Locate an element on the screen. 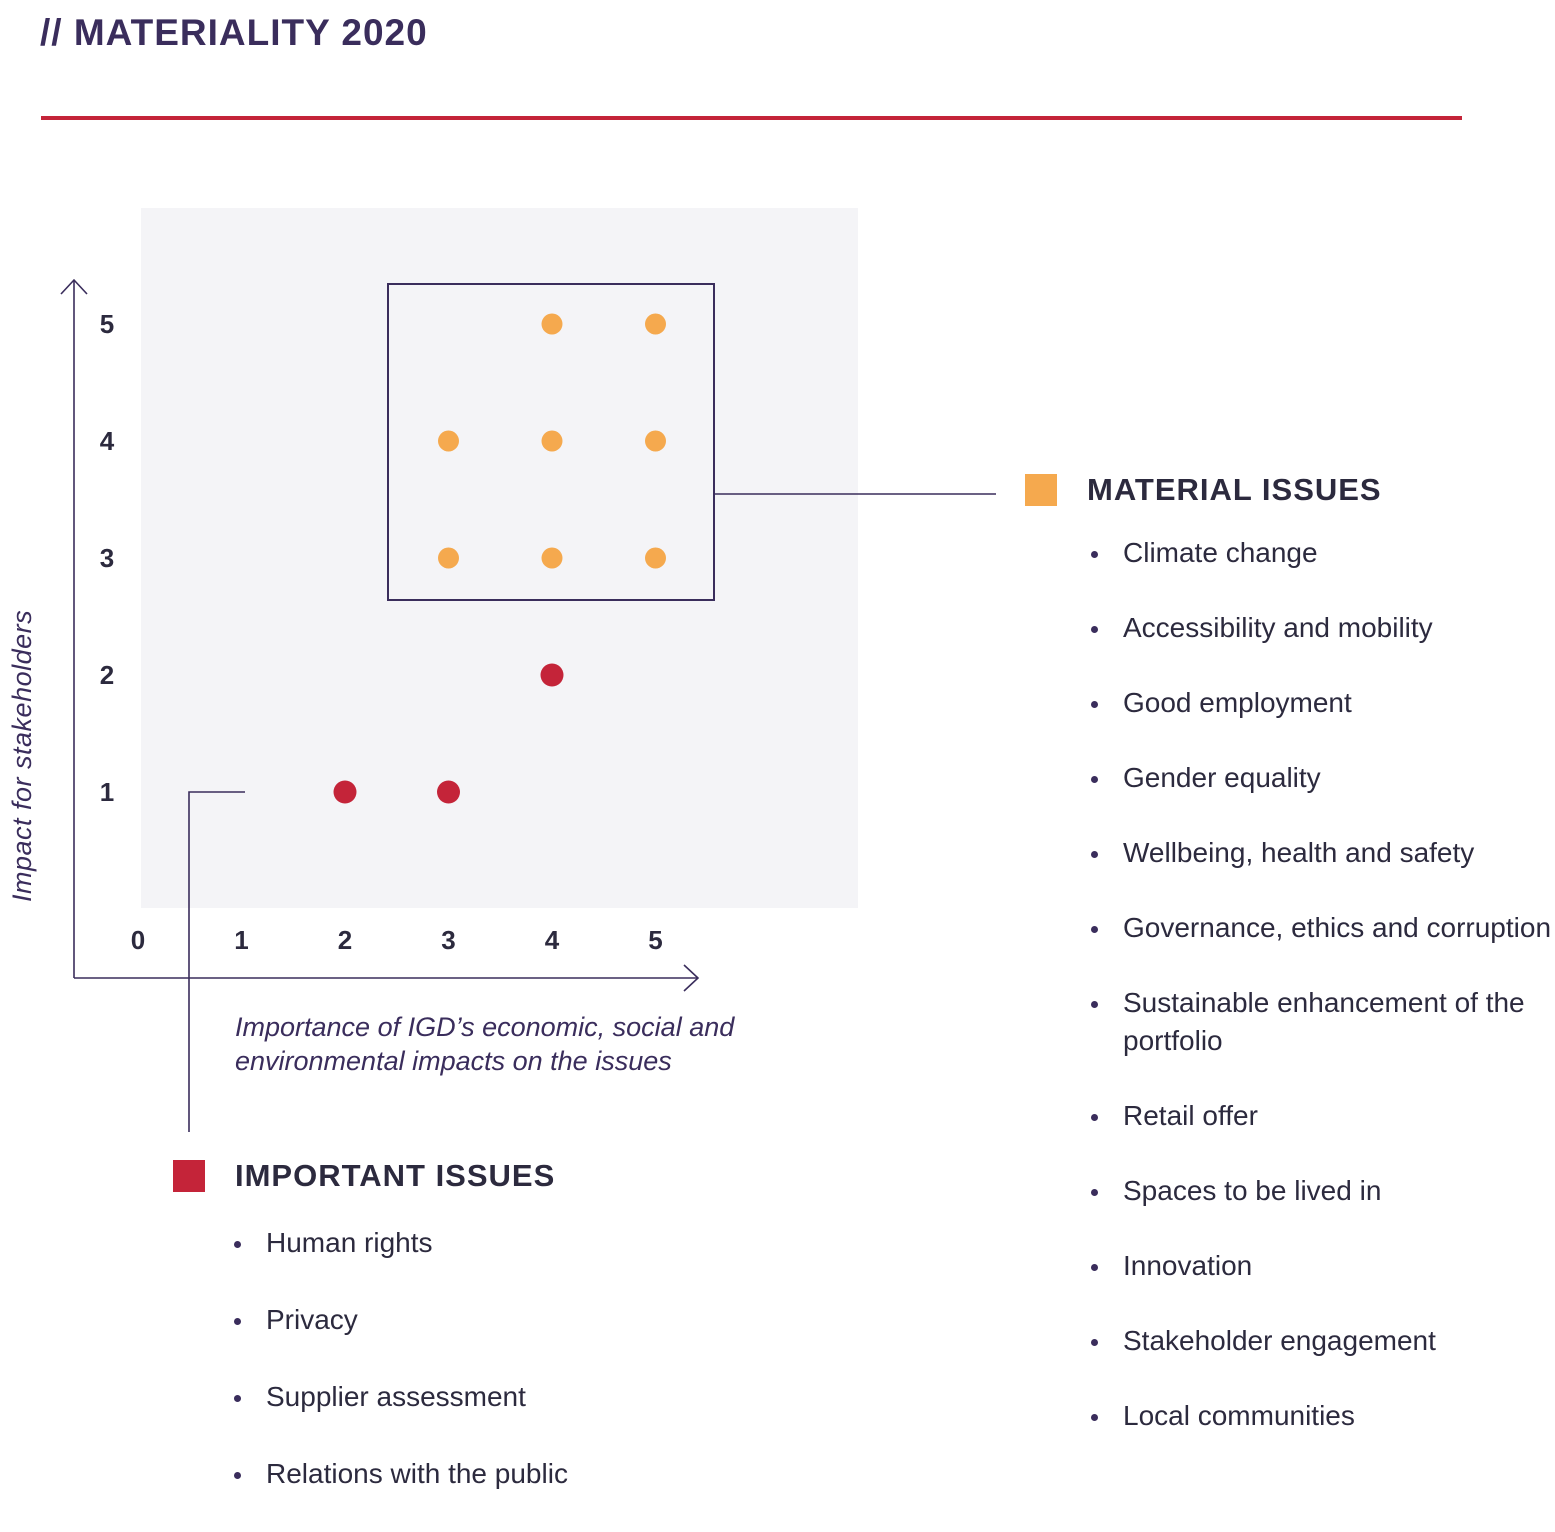 The width and height of the screenshot is (1555, 1532). material-issue-item: Good employment is located at coordinates (1323, 703).